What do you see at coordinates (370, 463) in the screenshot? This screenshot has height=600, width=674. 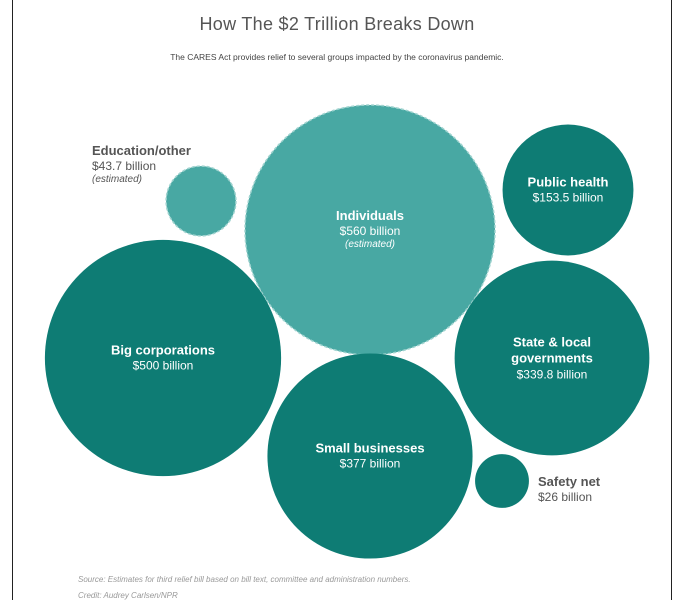 I see `bubble-value: $377 billion` at bounding box center [370, 463].